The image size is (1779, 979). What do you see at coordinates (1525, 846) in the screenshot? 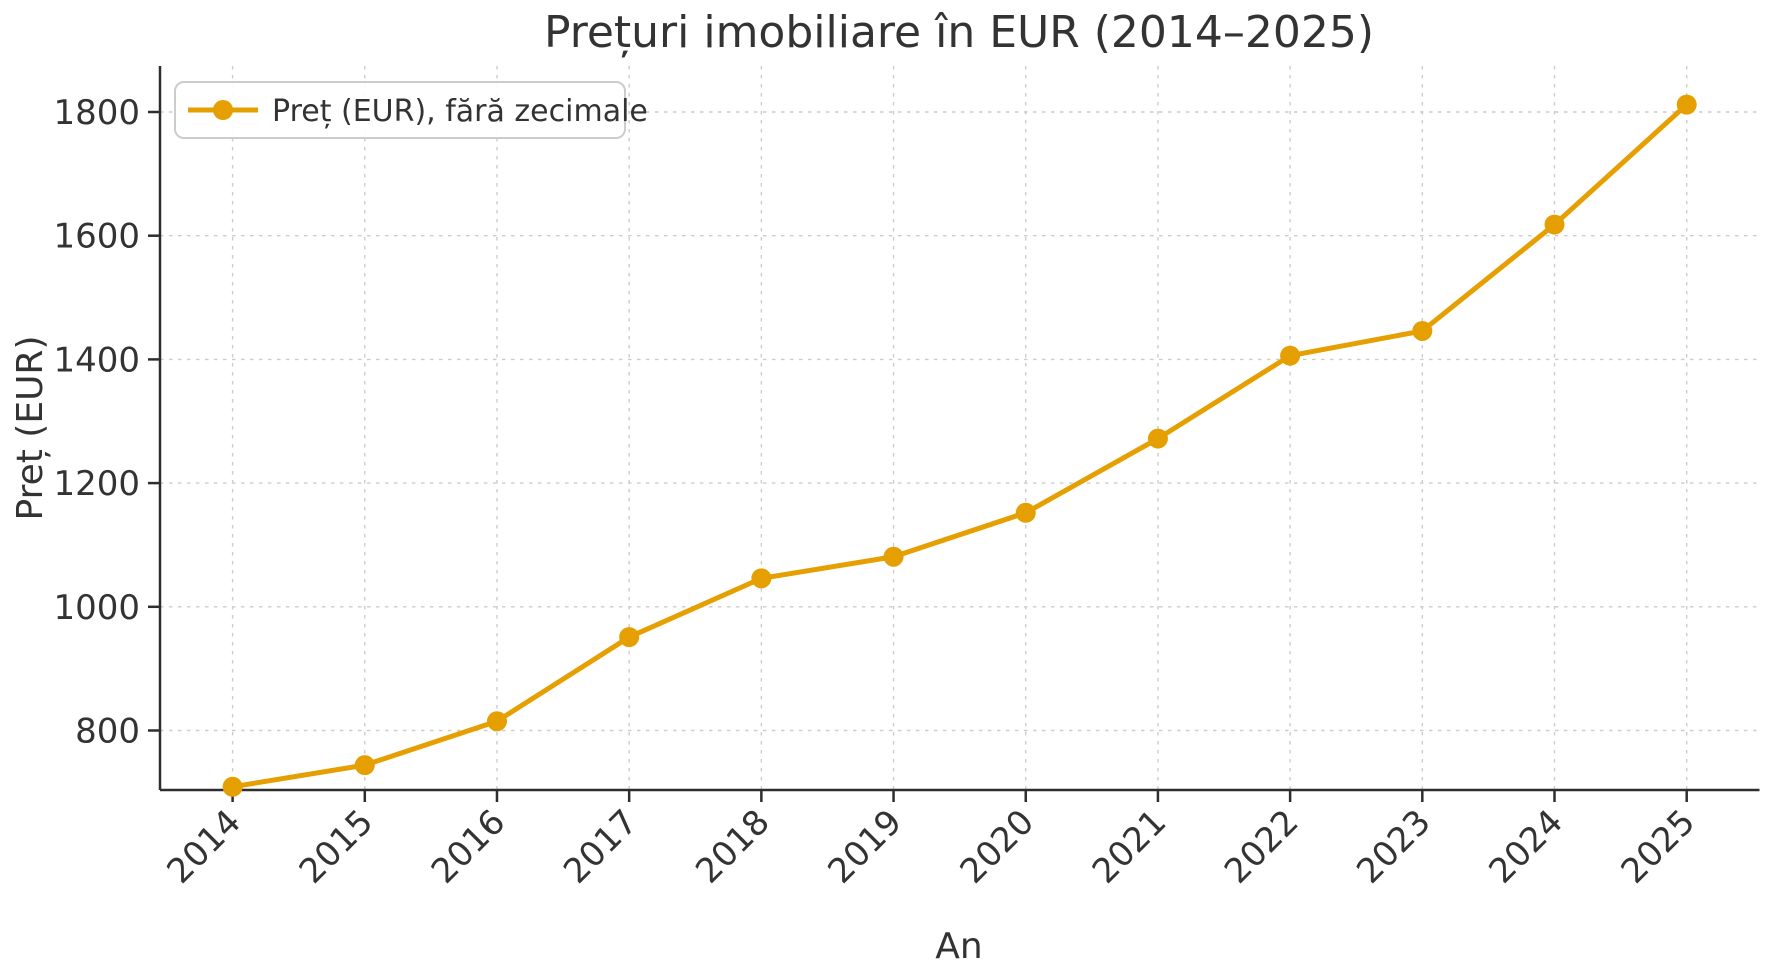
I see `x-tick-label: 2024` at bounding box center [1525, 846].